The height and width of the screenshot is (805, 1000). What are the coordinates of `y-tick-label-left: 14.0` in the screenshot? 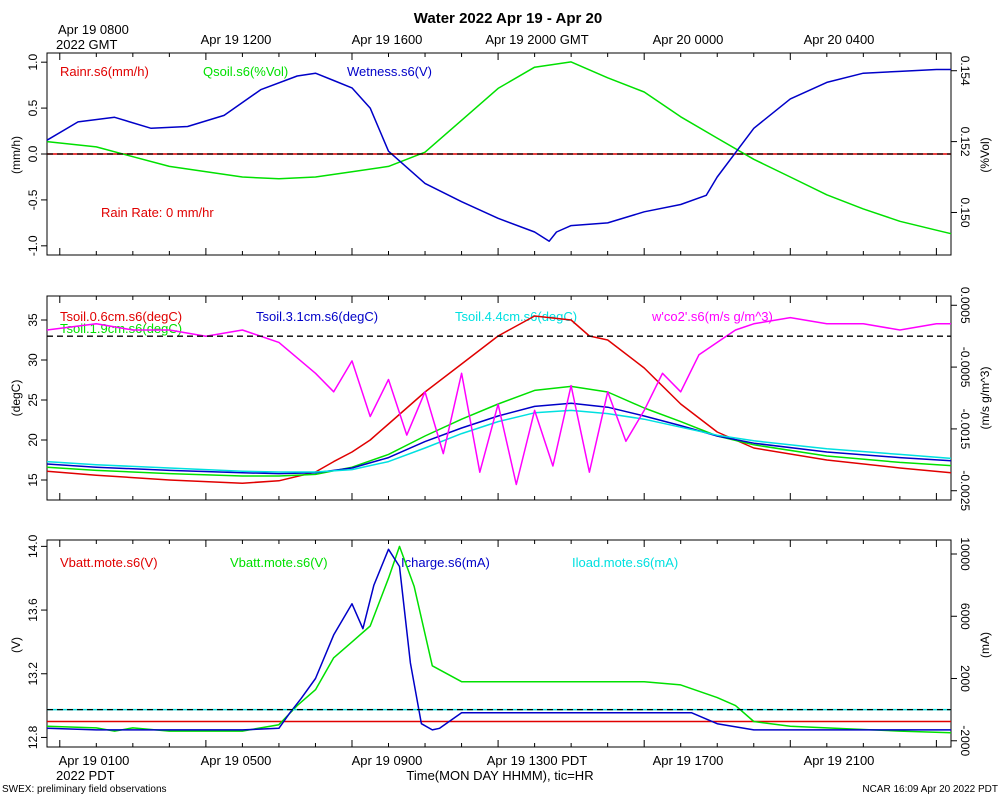 It's located at (33, 546).